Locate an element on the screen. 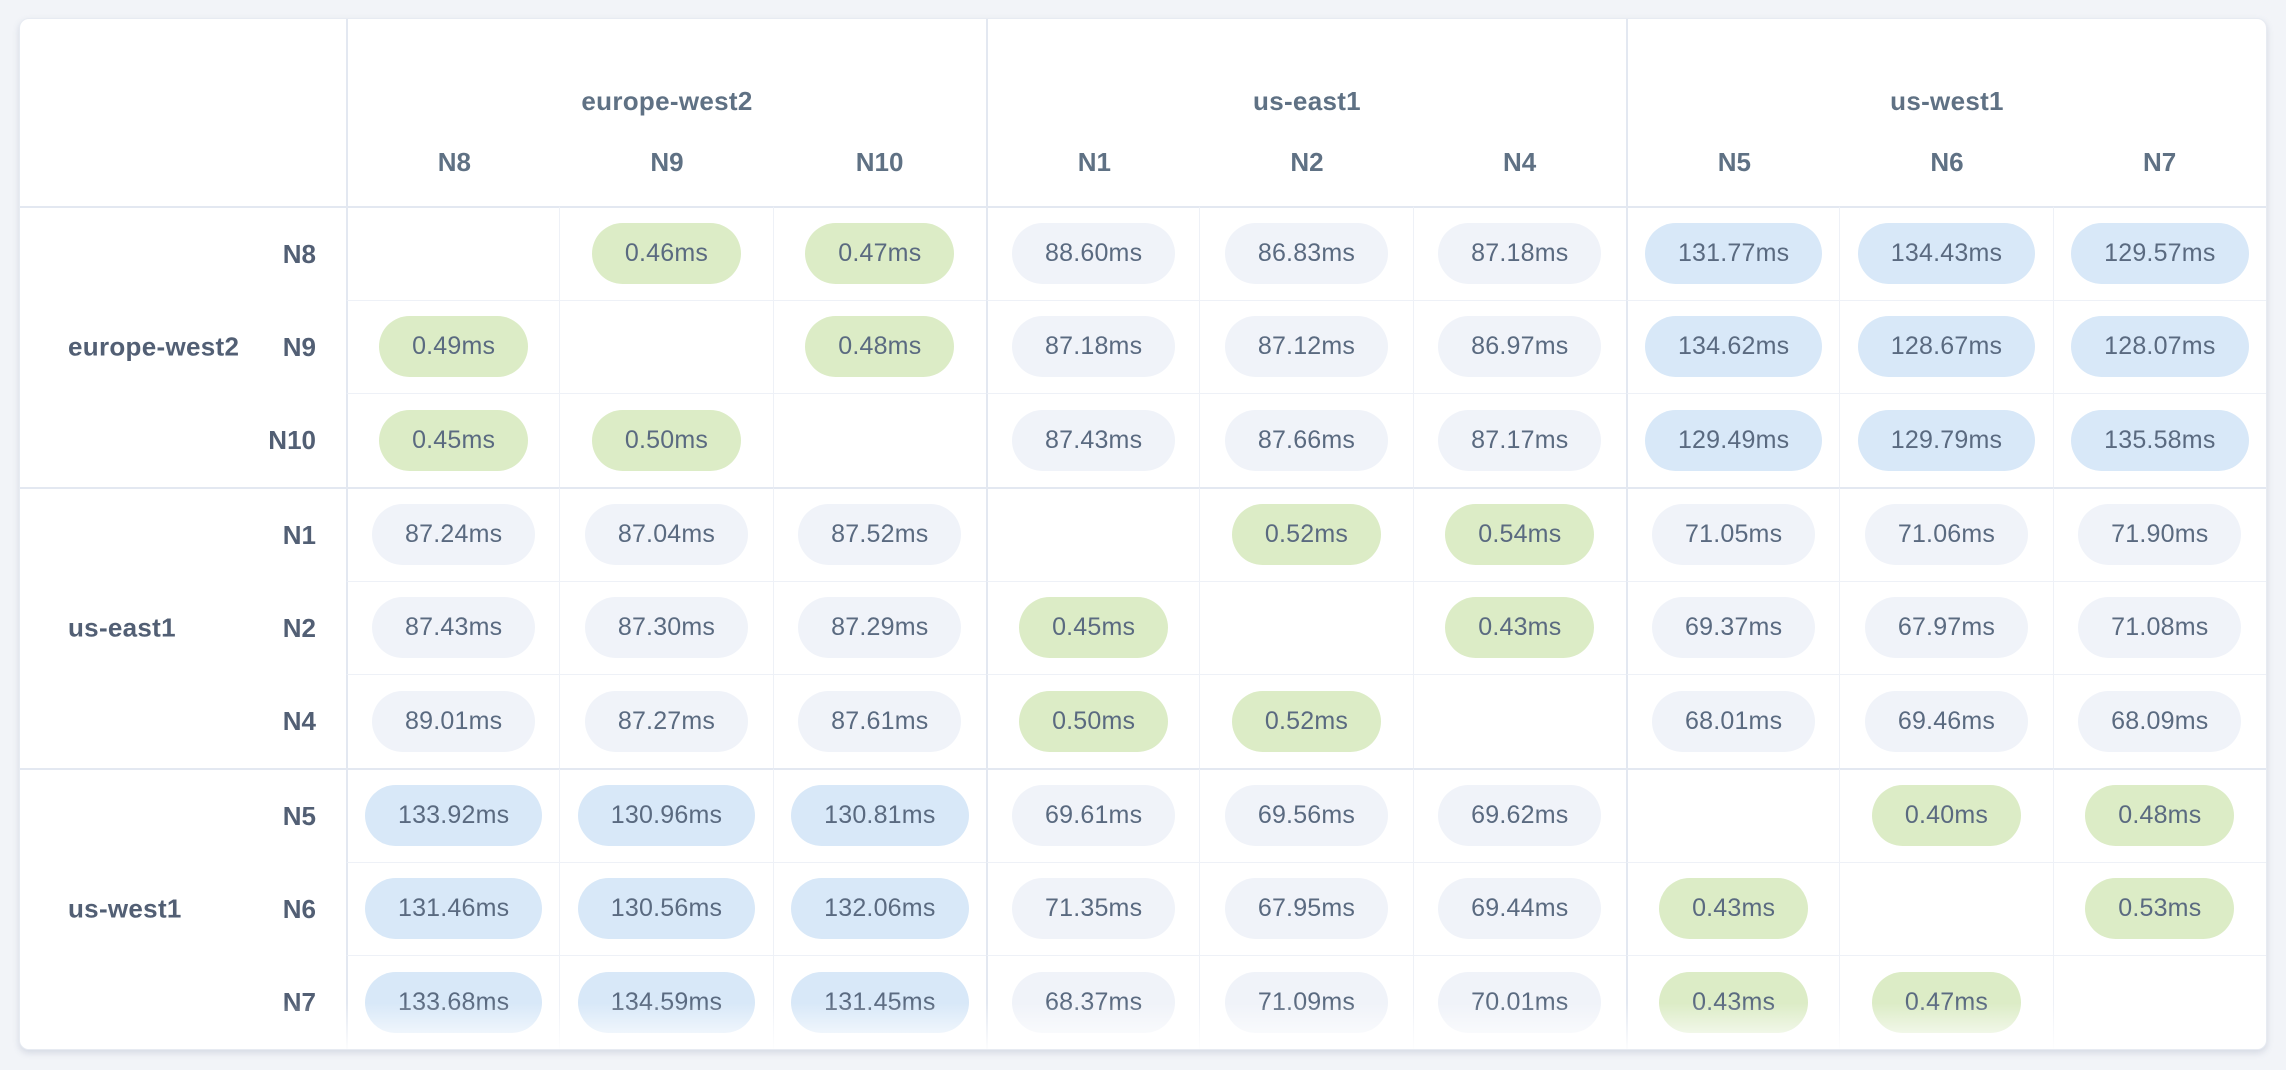  latency-value-pill: 87.61ms is located at coordinates (880, 722).